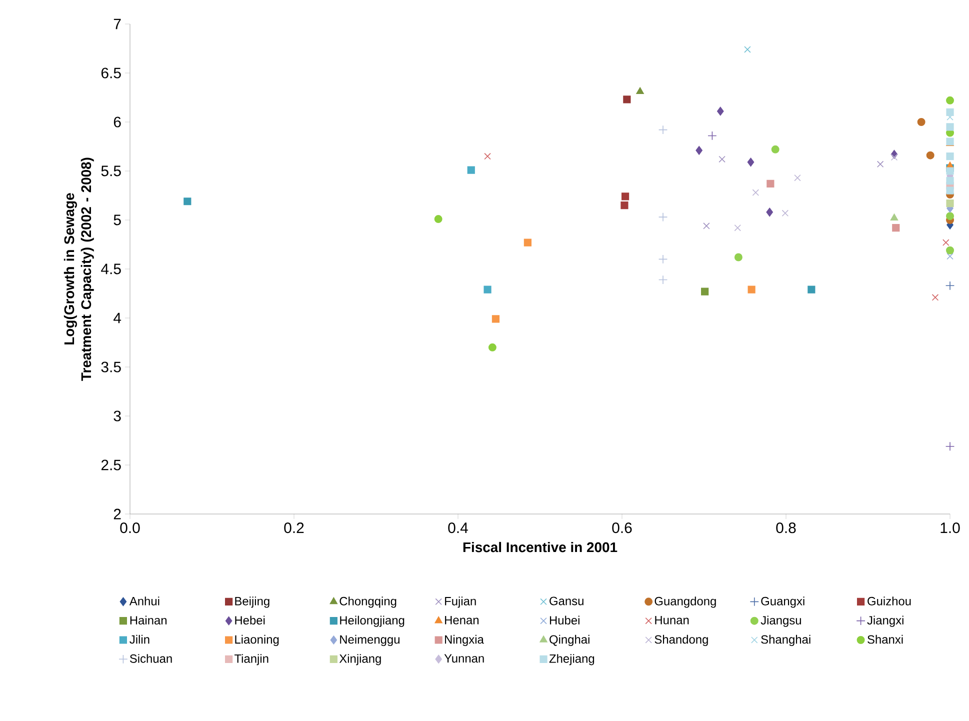 This screenshot has width=969, height=721. Describe the element at coordinates (130, 528) in the screenshot. I see `x-tick-label: 0.0` at that location.